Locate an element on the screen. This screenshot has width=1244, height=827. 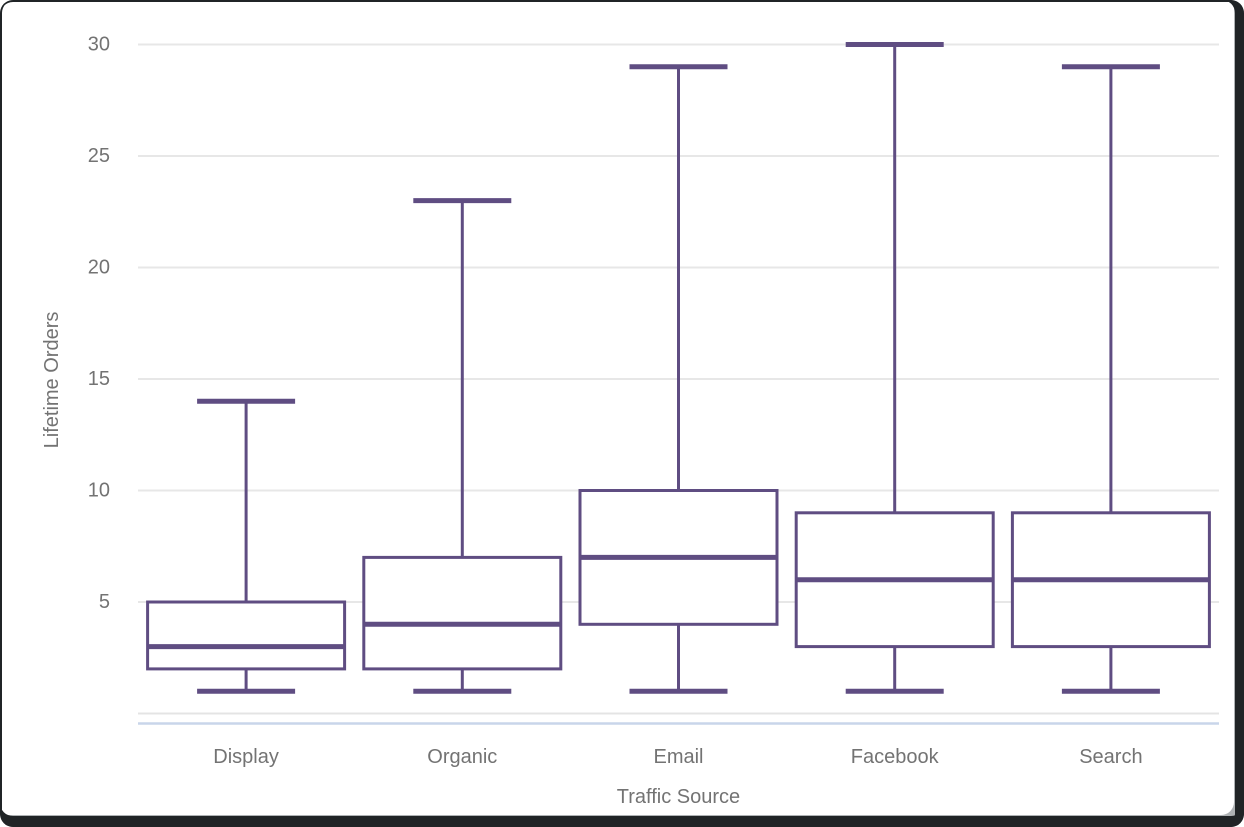
x-category-label: Search is located at coordinates (1110, 757).